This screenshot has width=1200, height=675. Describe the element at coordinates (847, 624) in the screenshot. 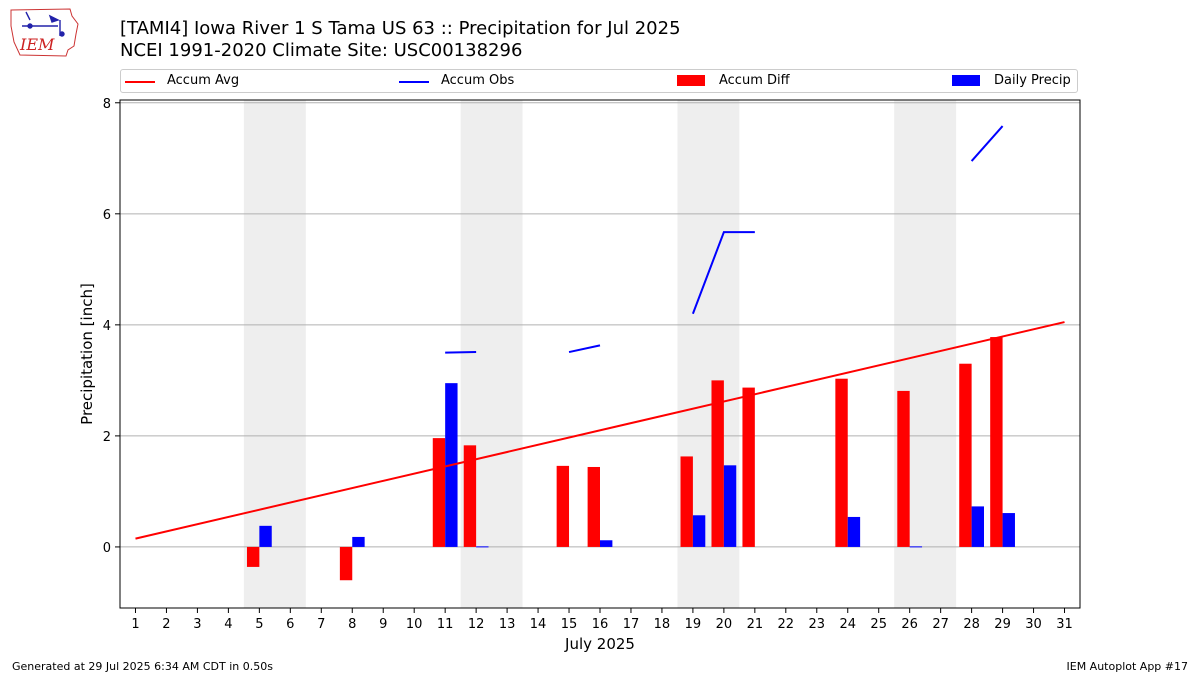

I see `x-tick-label: 24` at that location.